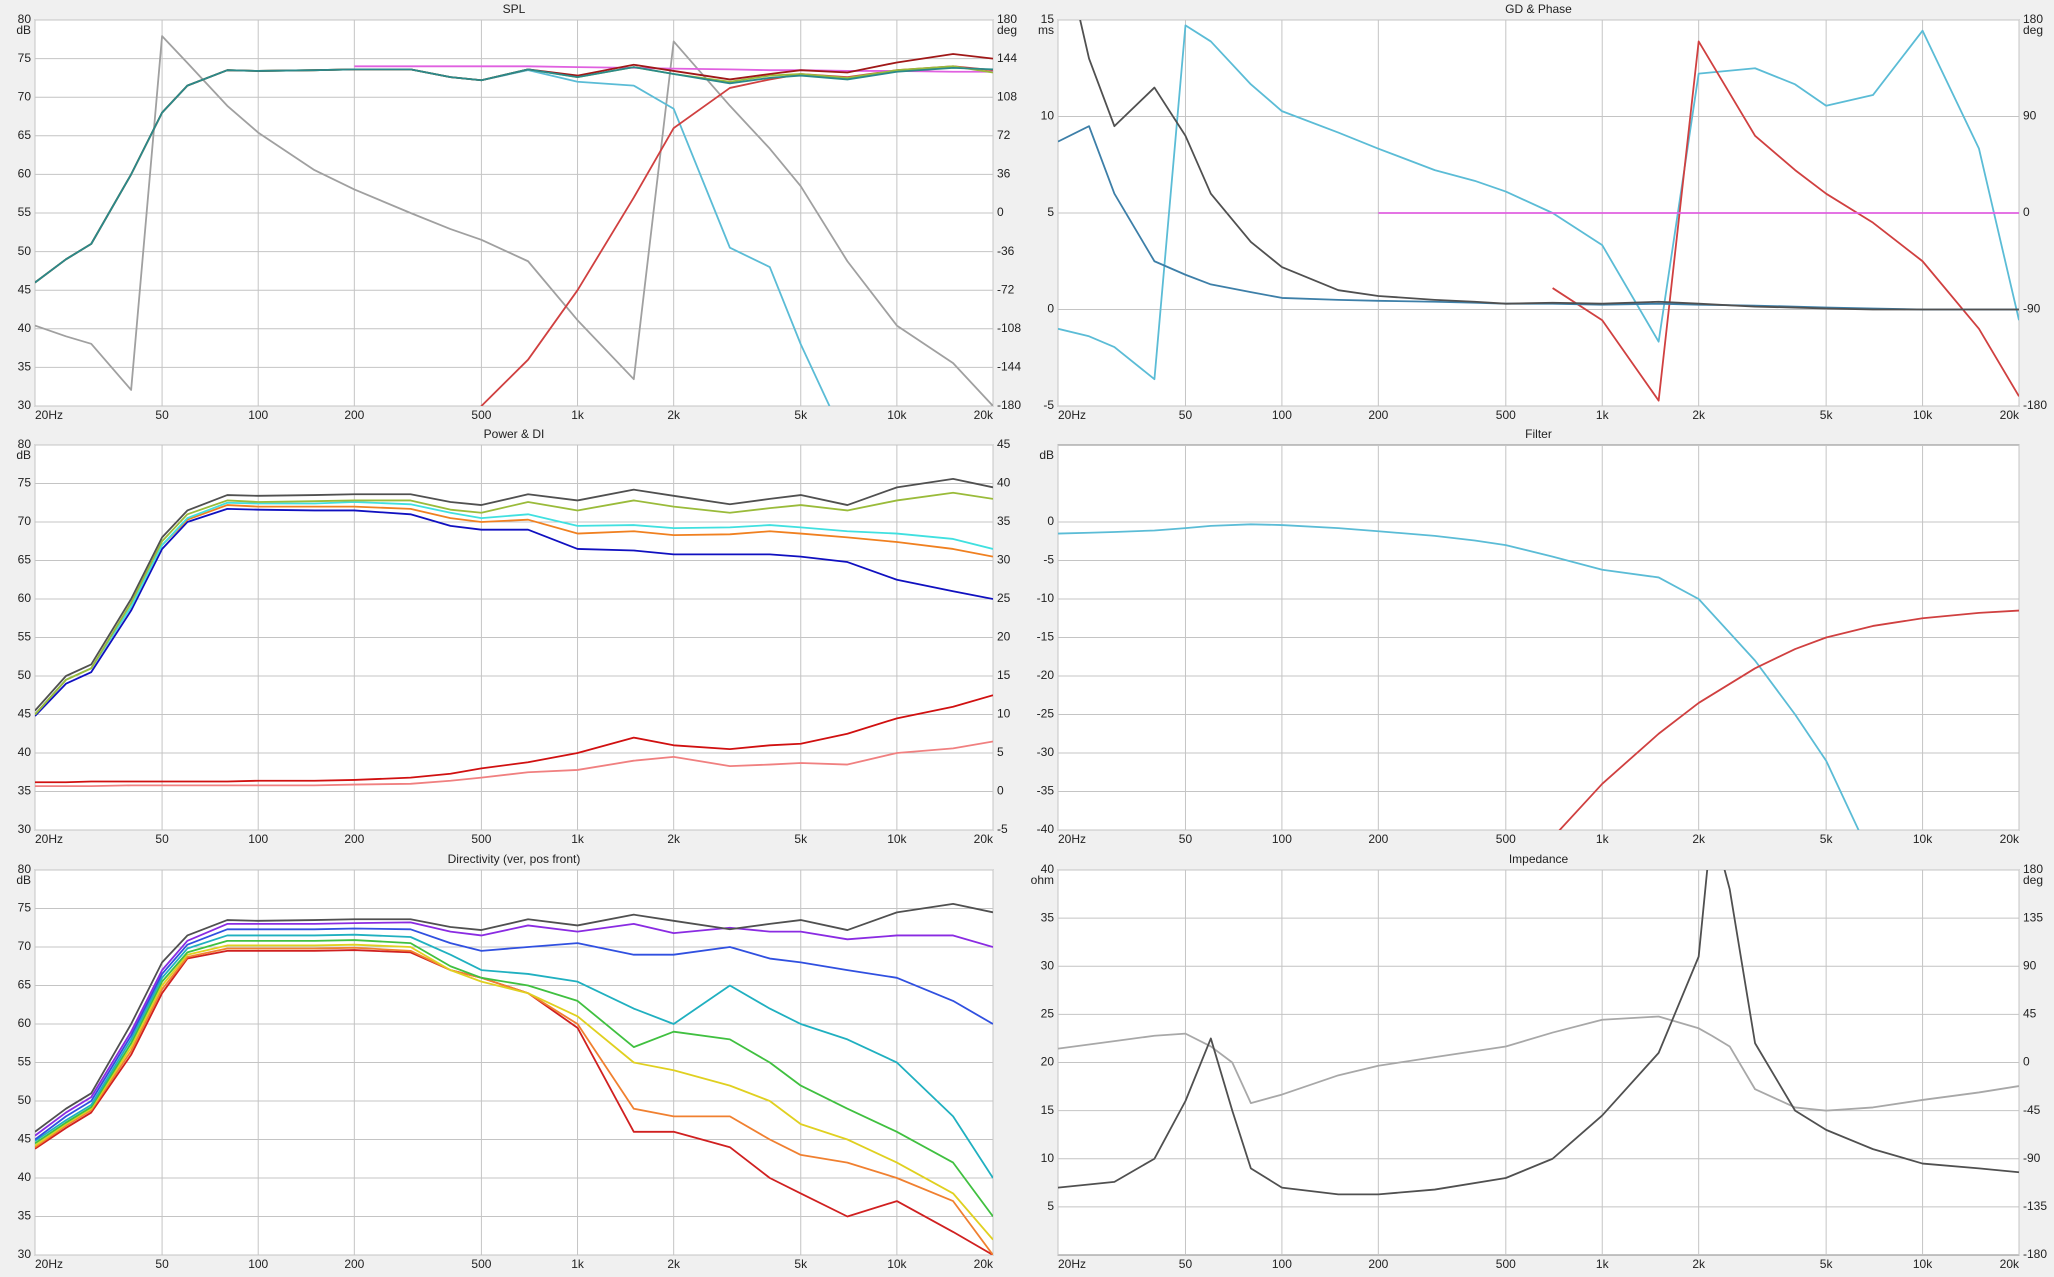 The width and height of the screenshot is (2054, 1277). What do you see at coordinates (25, 675) in the screenshot?
I see `y-tick-label: 50` at bounding box center [25, 675].